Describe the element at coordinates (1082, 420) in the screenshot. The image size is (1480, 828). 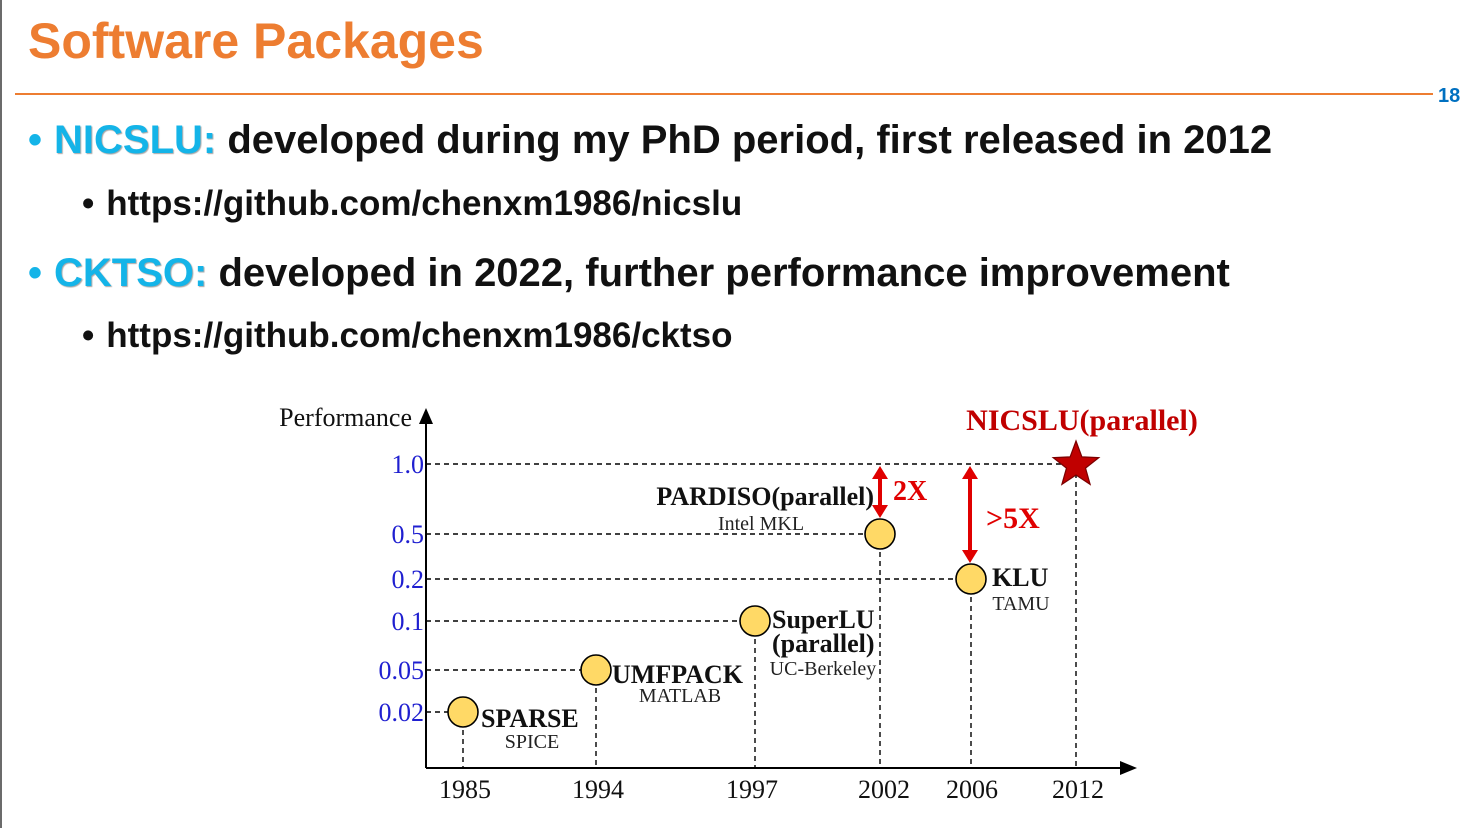
I see `nicslu-label: NICSLU(parallel)` at that location.